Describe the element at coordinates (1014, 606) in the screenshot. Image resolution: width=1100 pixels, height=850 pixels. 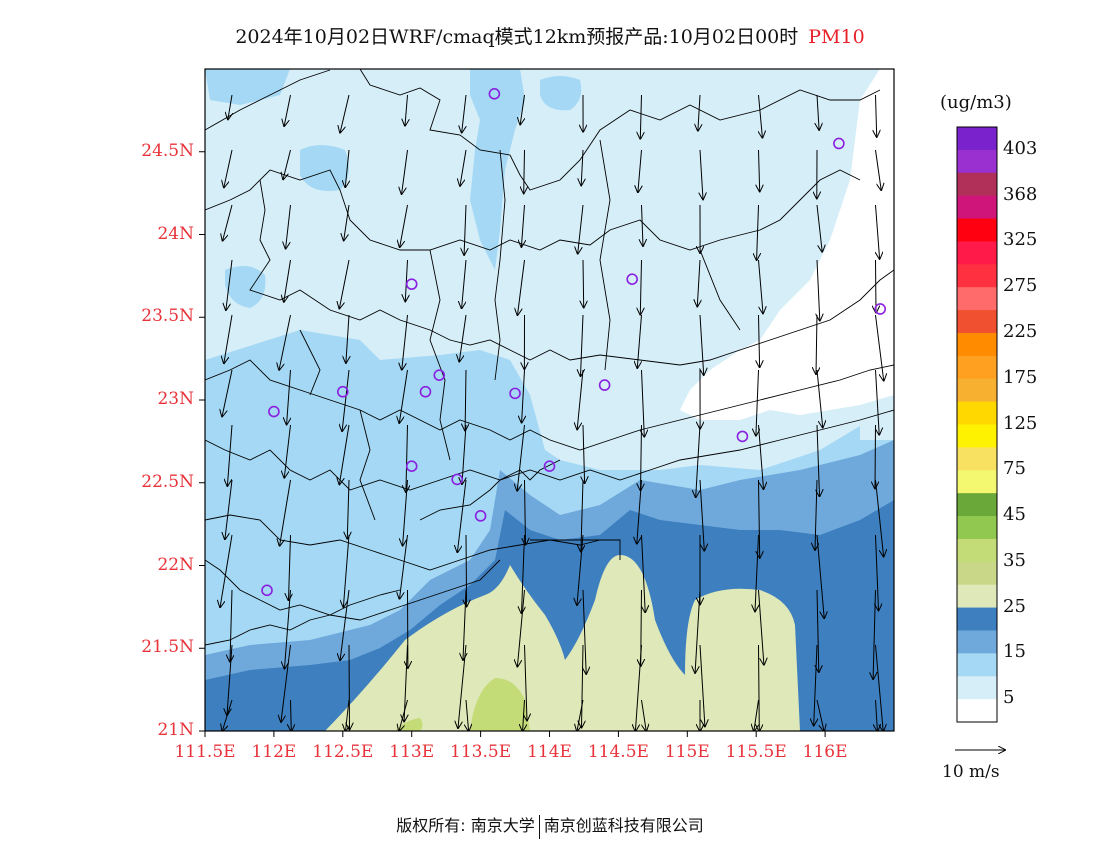
I see `colorbar-label: 25` at that location.